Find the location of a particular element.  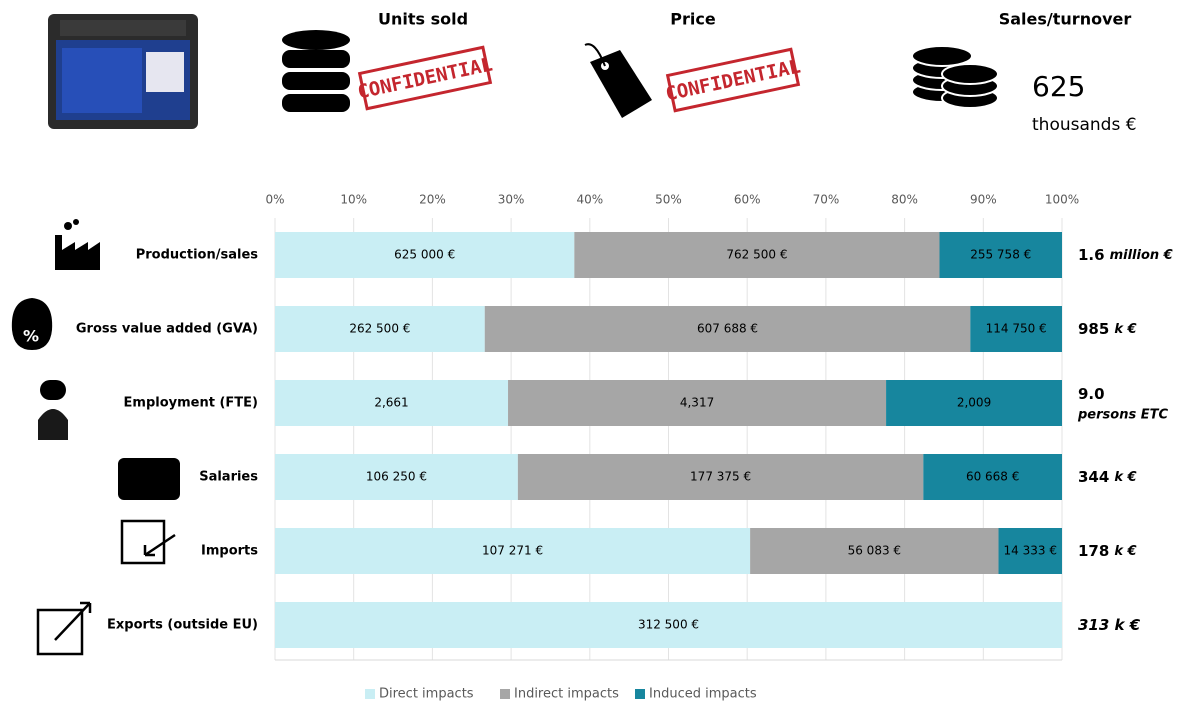

segment-label: 262 500 € is located at coordinates (379, 329).